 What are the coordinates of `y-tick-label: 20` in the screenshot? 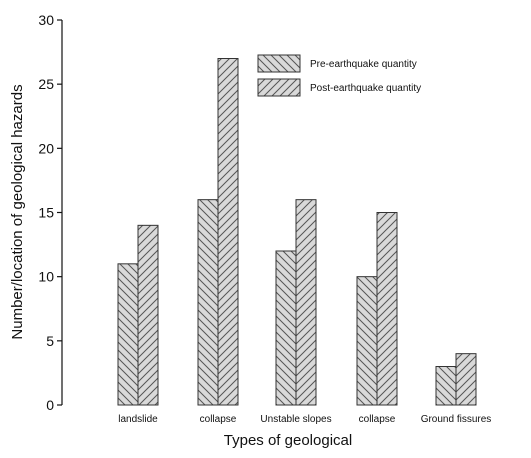 It's located at (46, 148).